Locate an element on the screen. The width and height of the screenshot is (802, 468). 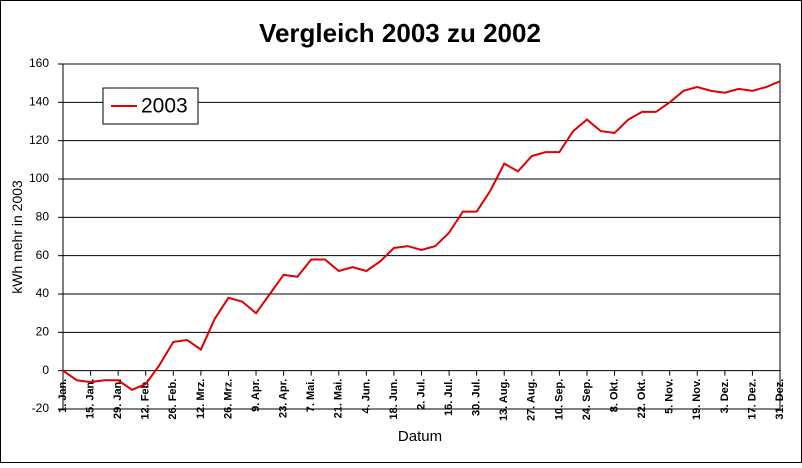
x-tick-label: 16. Jul. is located at coordinates (449, 397).